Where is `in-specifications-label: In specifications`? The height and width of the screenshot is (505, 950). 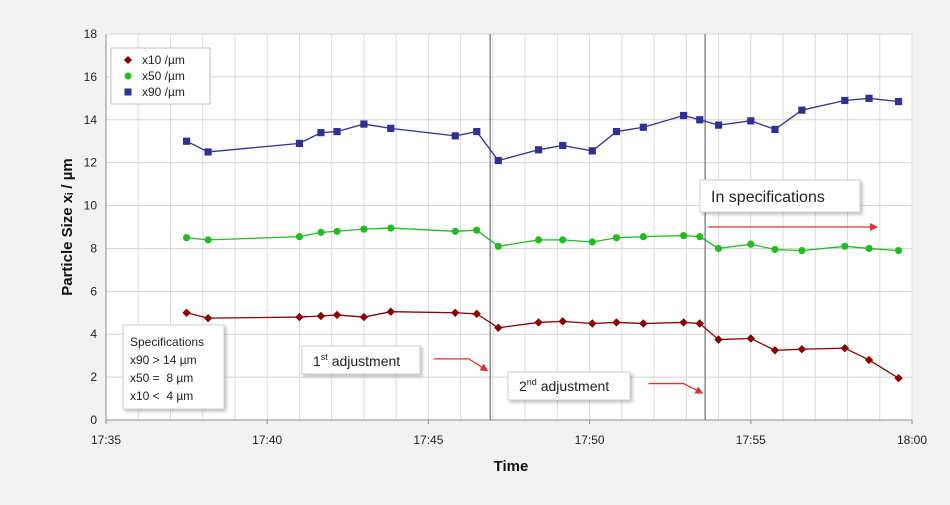
in-specifications-label: In specifications is located at coordinates (768, 197).